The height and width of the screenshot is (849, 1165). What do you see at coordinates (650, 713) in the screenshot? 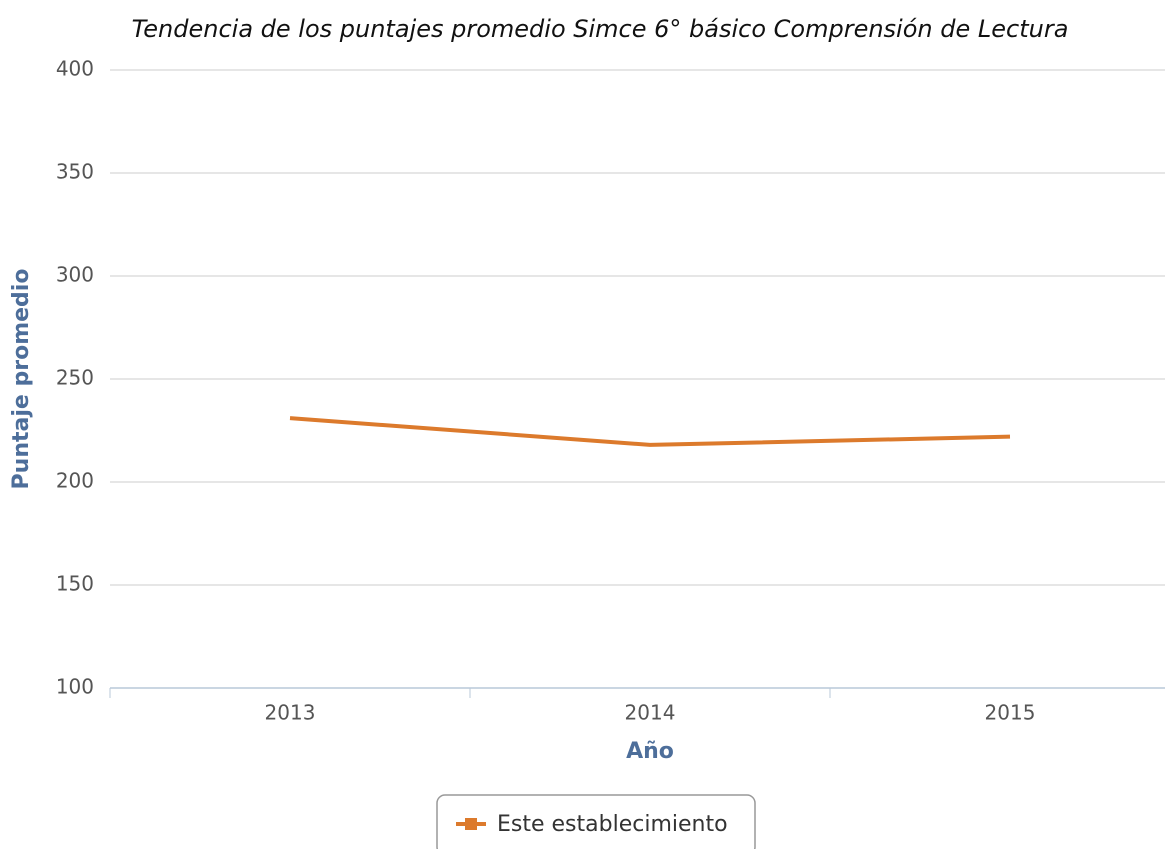
I see `x-tick-label: 2014` at bounding box center [650, 713].